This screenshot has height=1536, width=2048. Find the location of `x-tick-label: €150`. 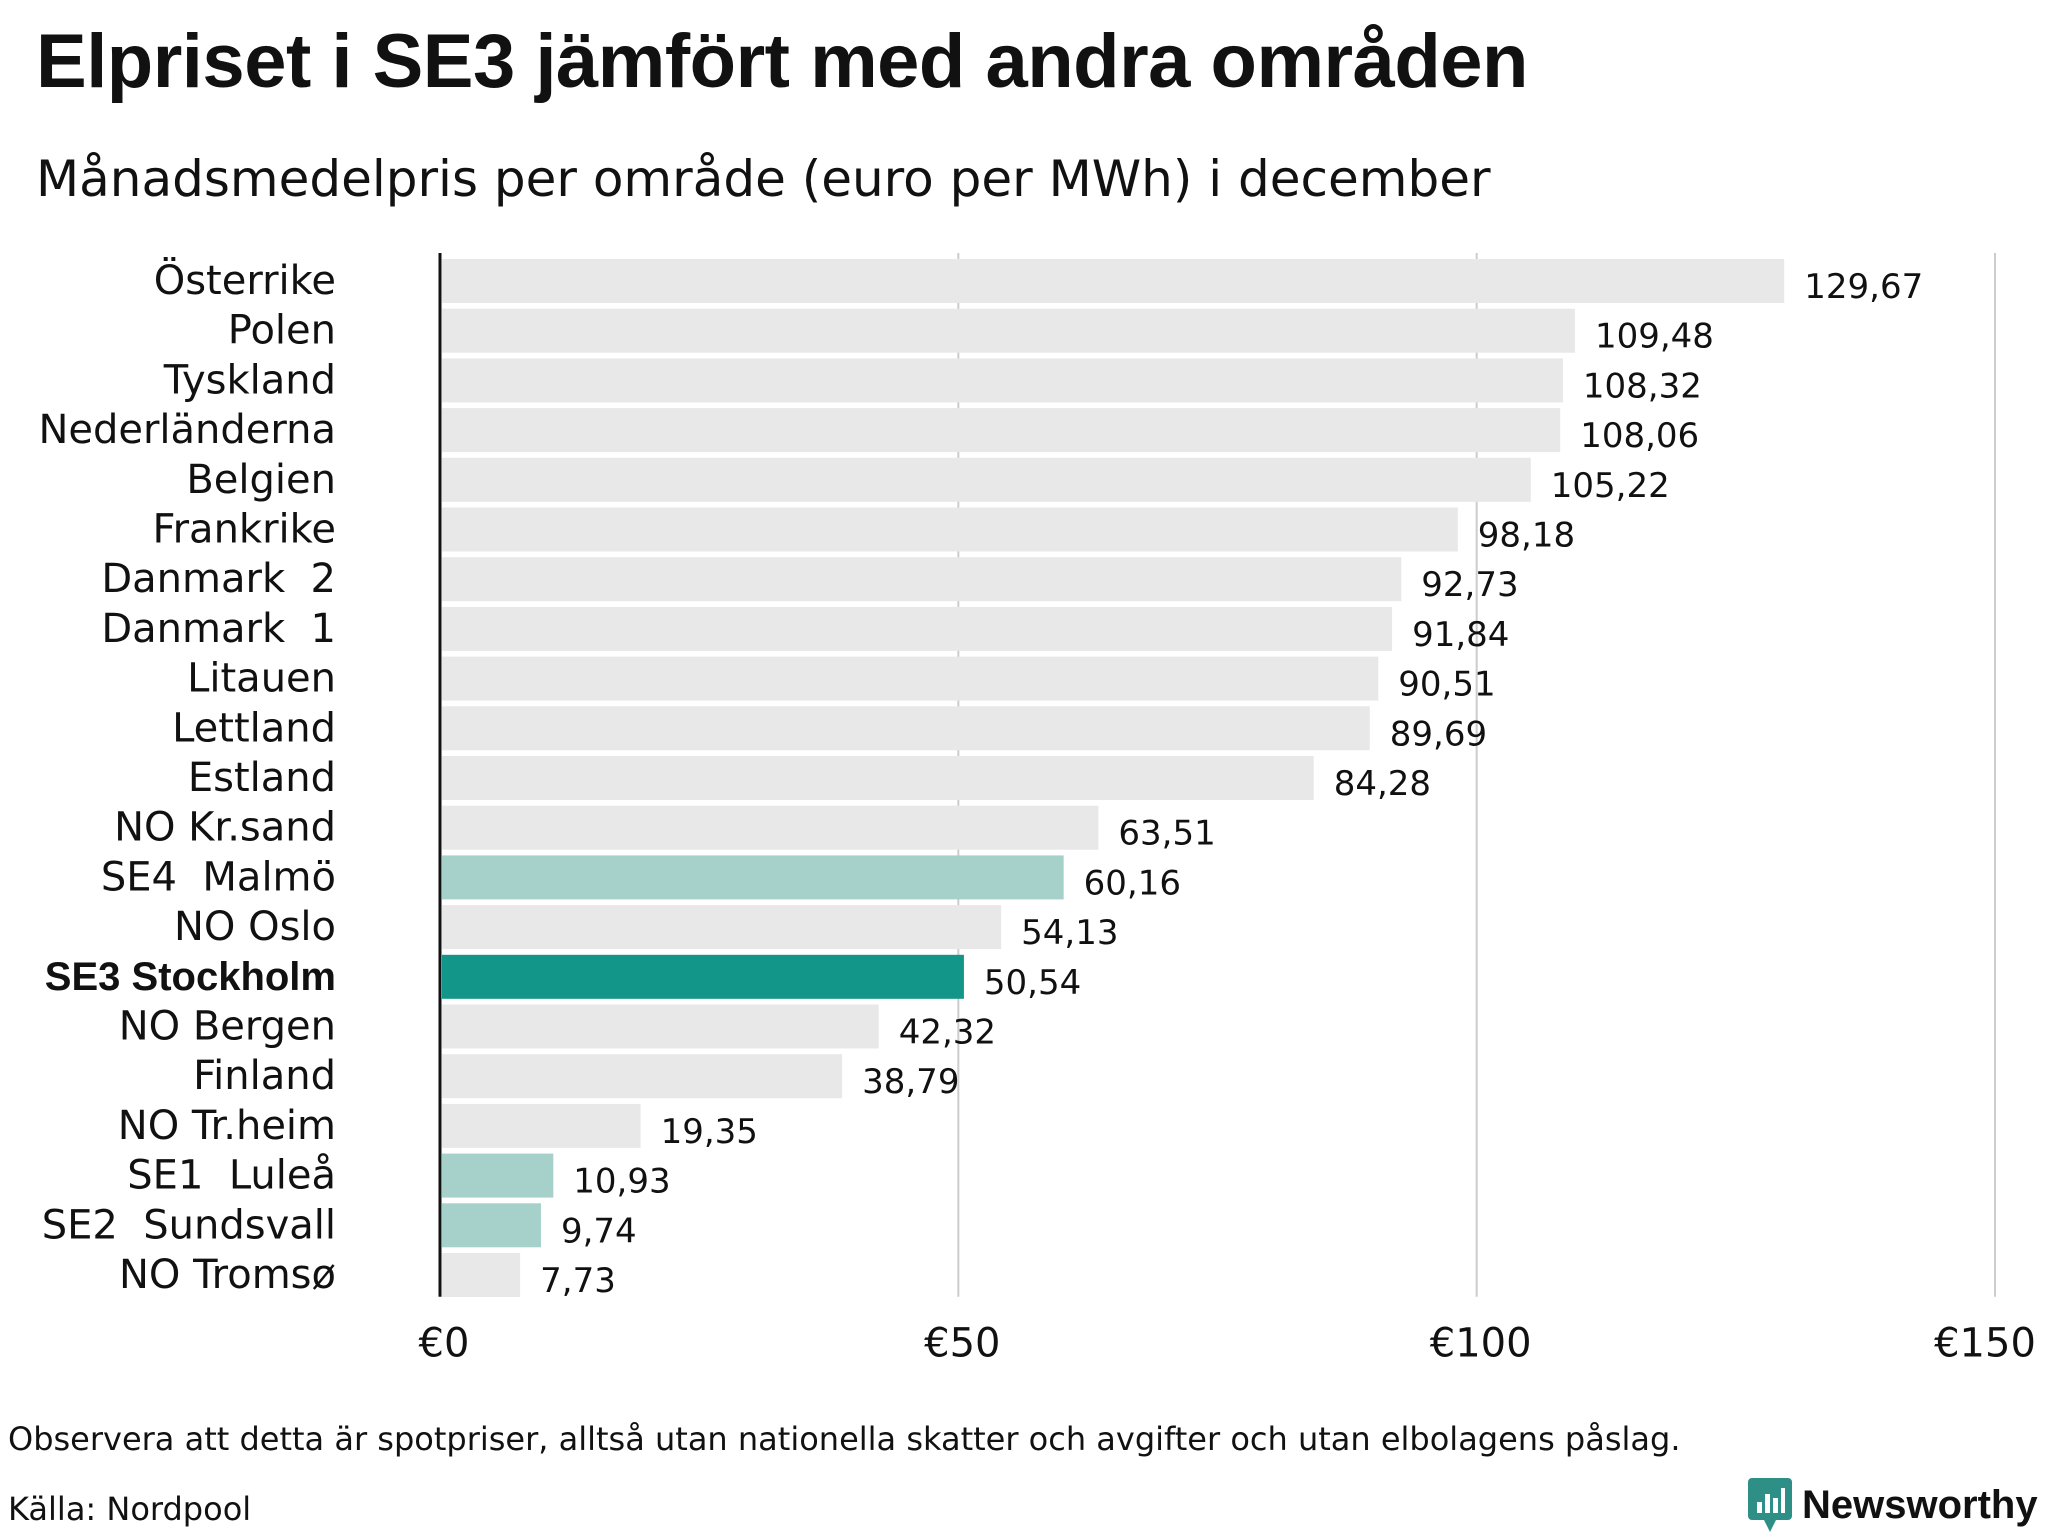

x-tick-label: €150 is located at coordinates (1985, 1344).